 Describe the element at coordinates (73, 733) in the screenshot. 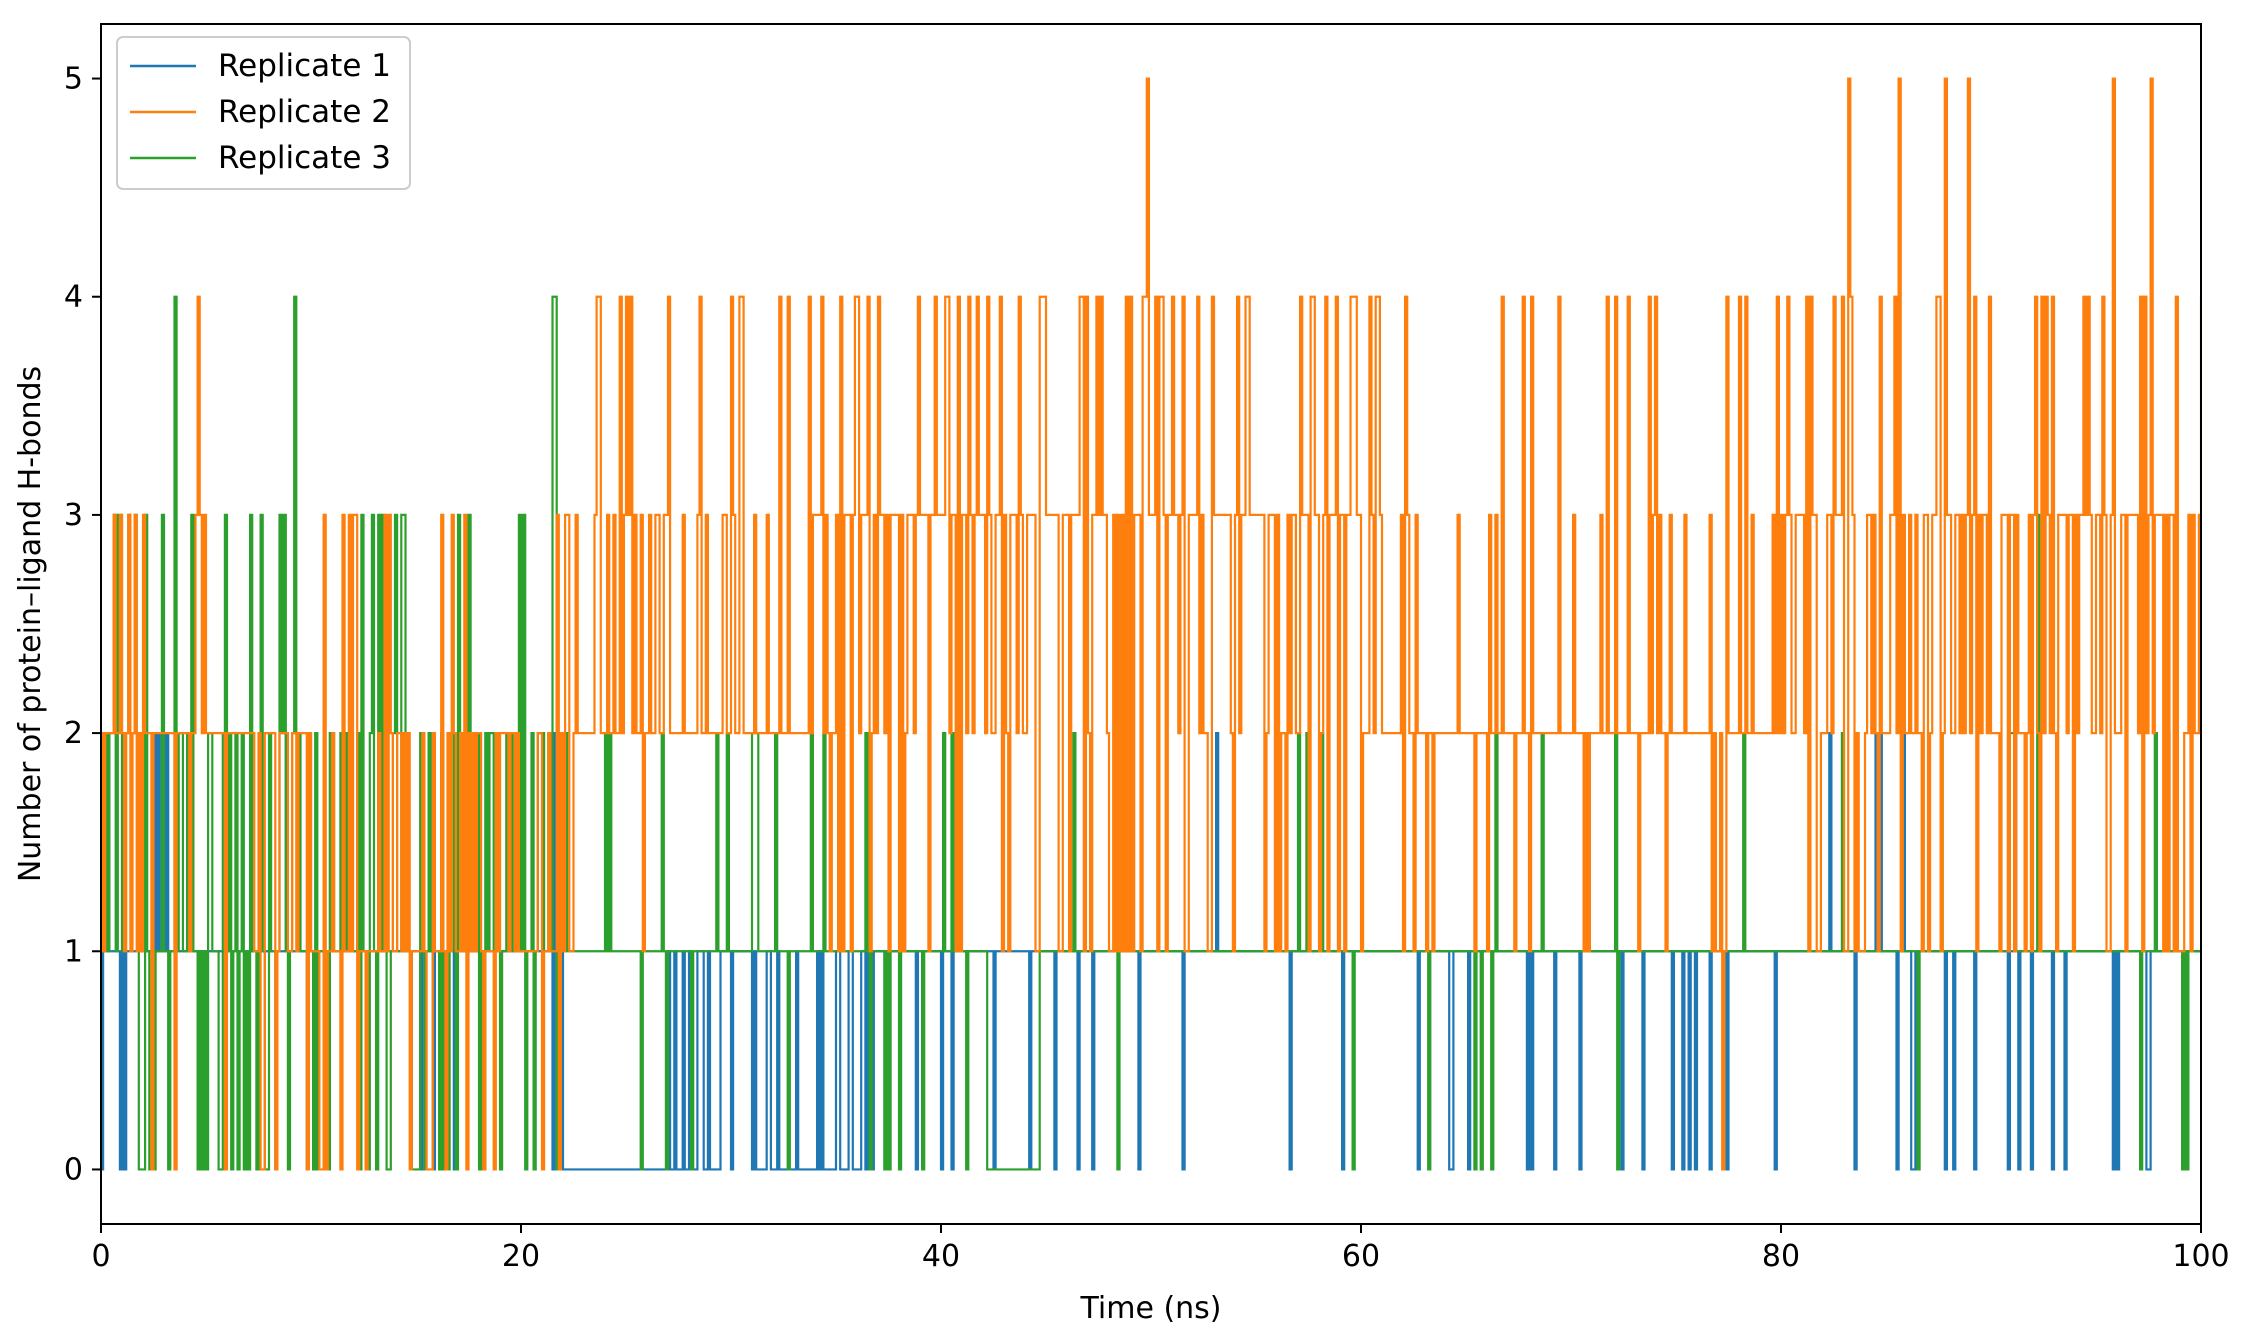

I see `y-tick-label: 2` at that location.